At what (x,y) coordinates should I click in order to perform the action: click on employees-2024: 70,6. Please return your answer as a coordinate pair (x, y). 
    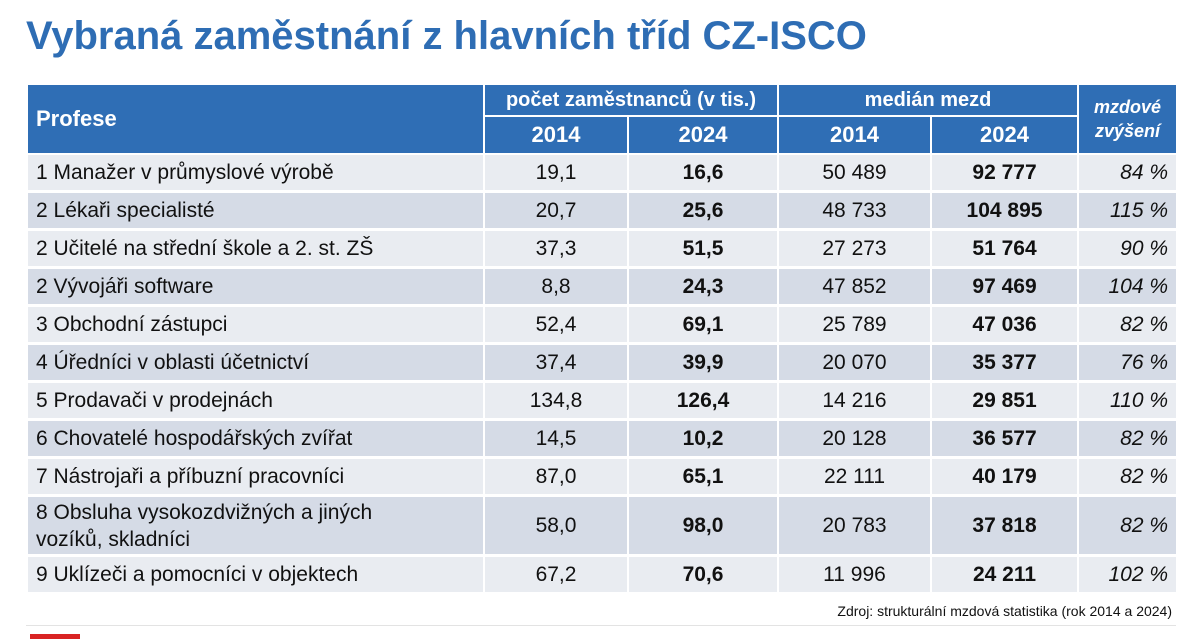
    Looking at the image, I should click on (703, 575).